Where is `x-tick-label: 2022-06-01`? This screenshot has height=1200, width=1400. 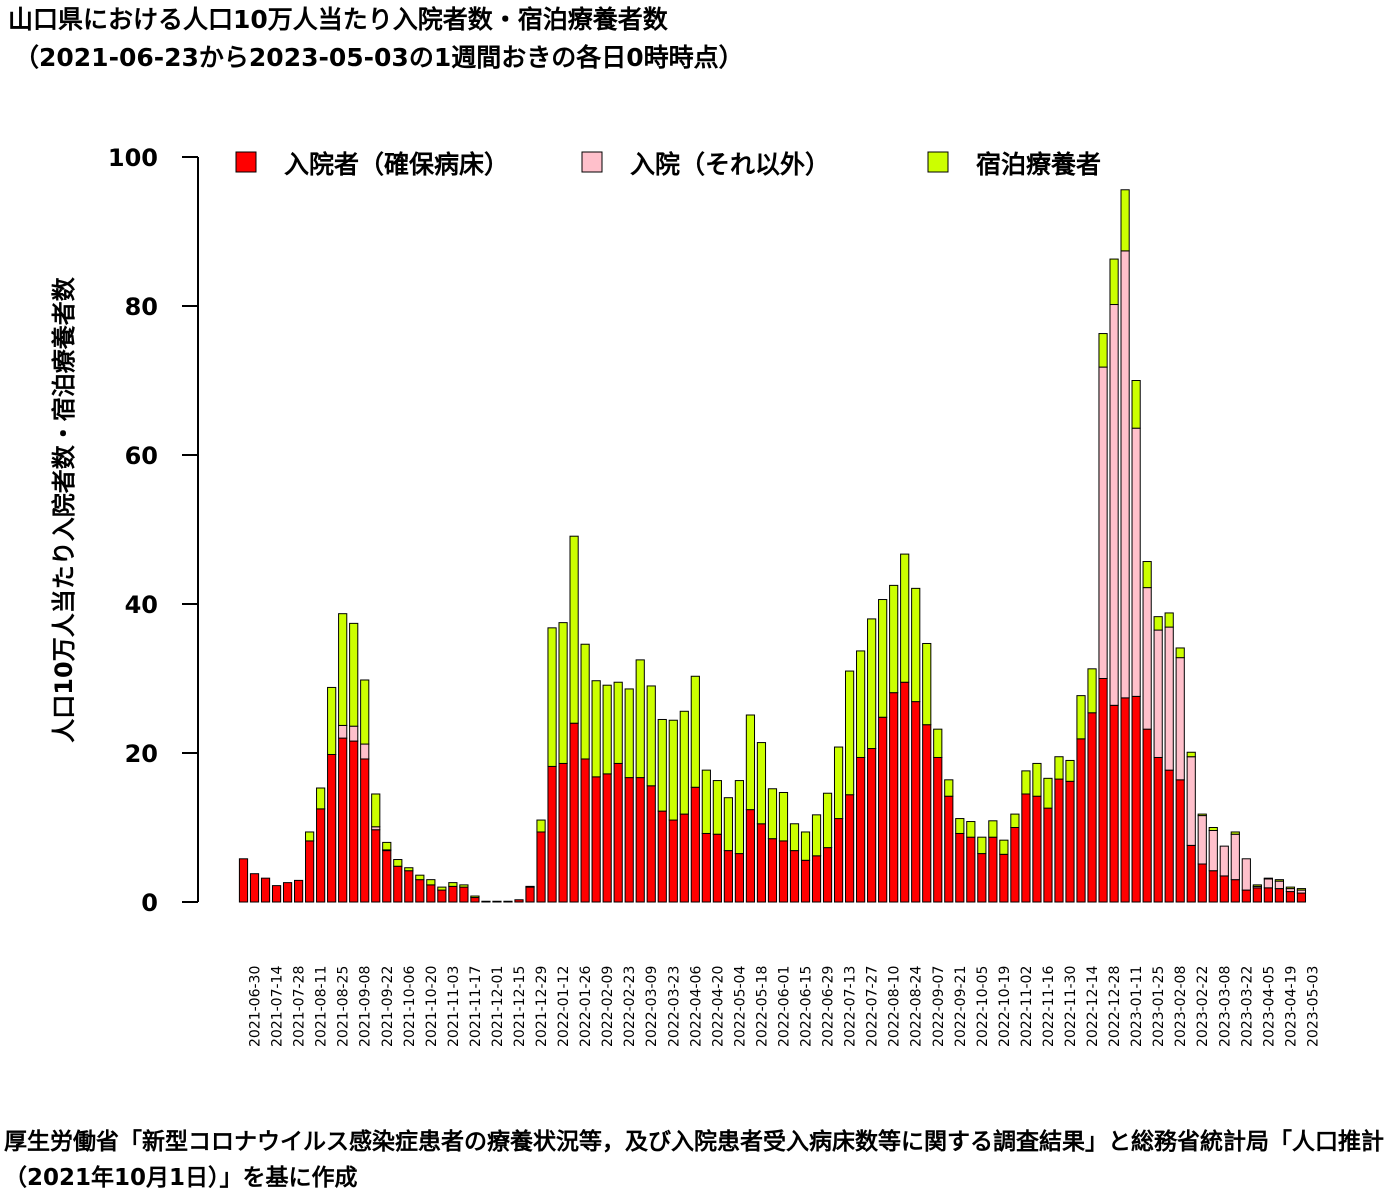
x-tick-label: 2022-06-01 is located at coordinates (784, 1006).